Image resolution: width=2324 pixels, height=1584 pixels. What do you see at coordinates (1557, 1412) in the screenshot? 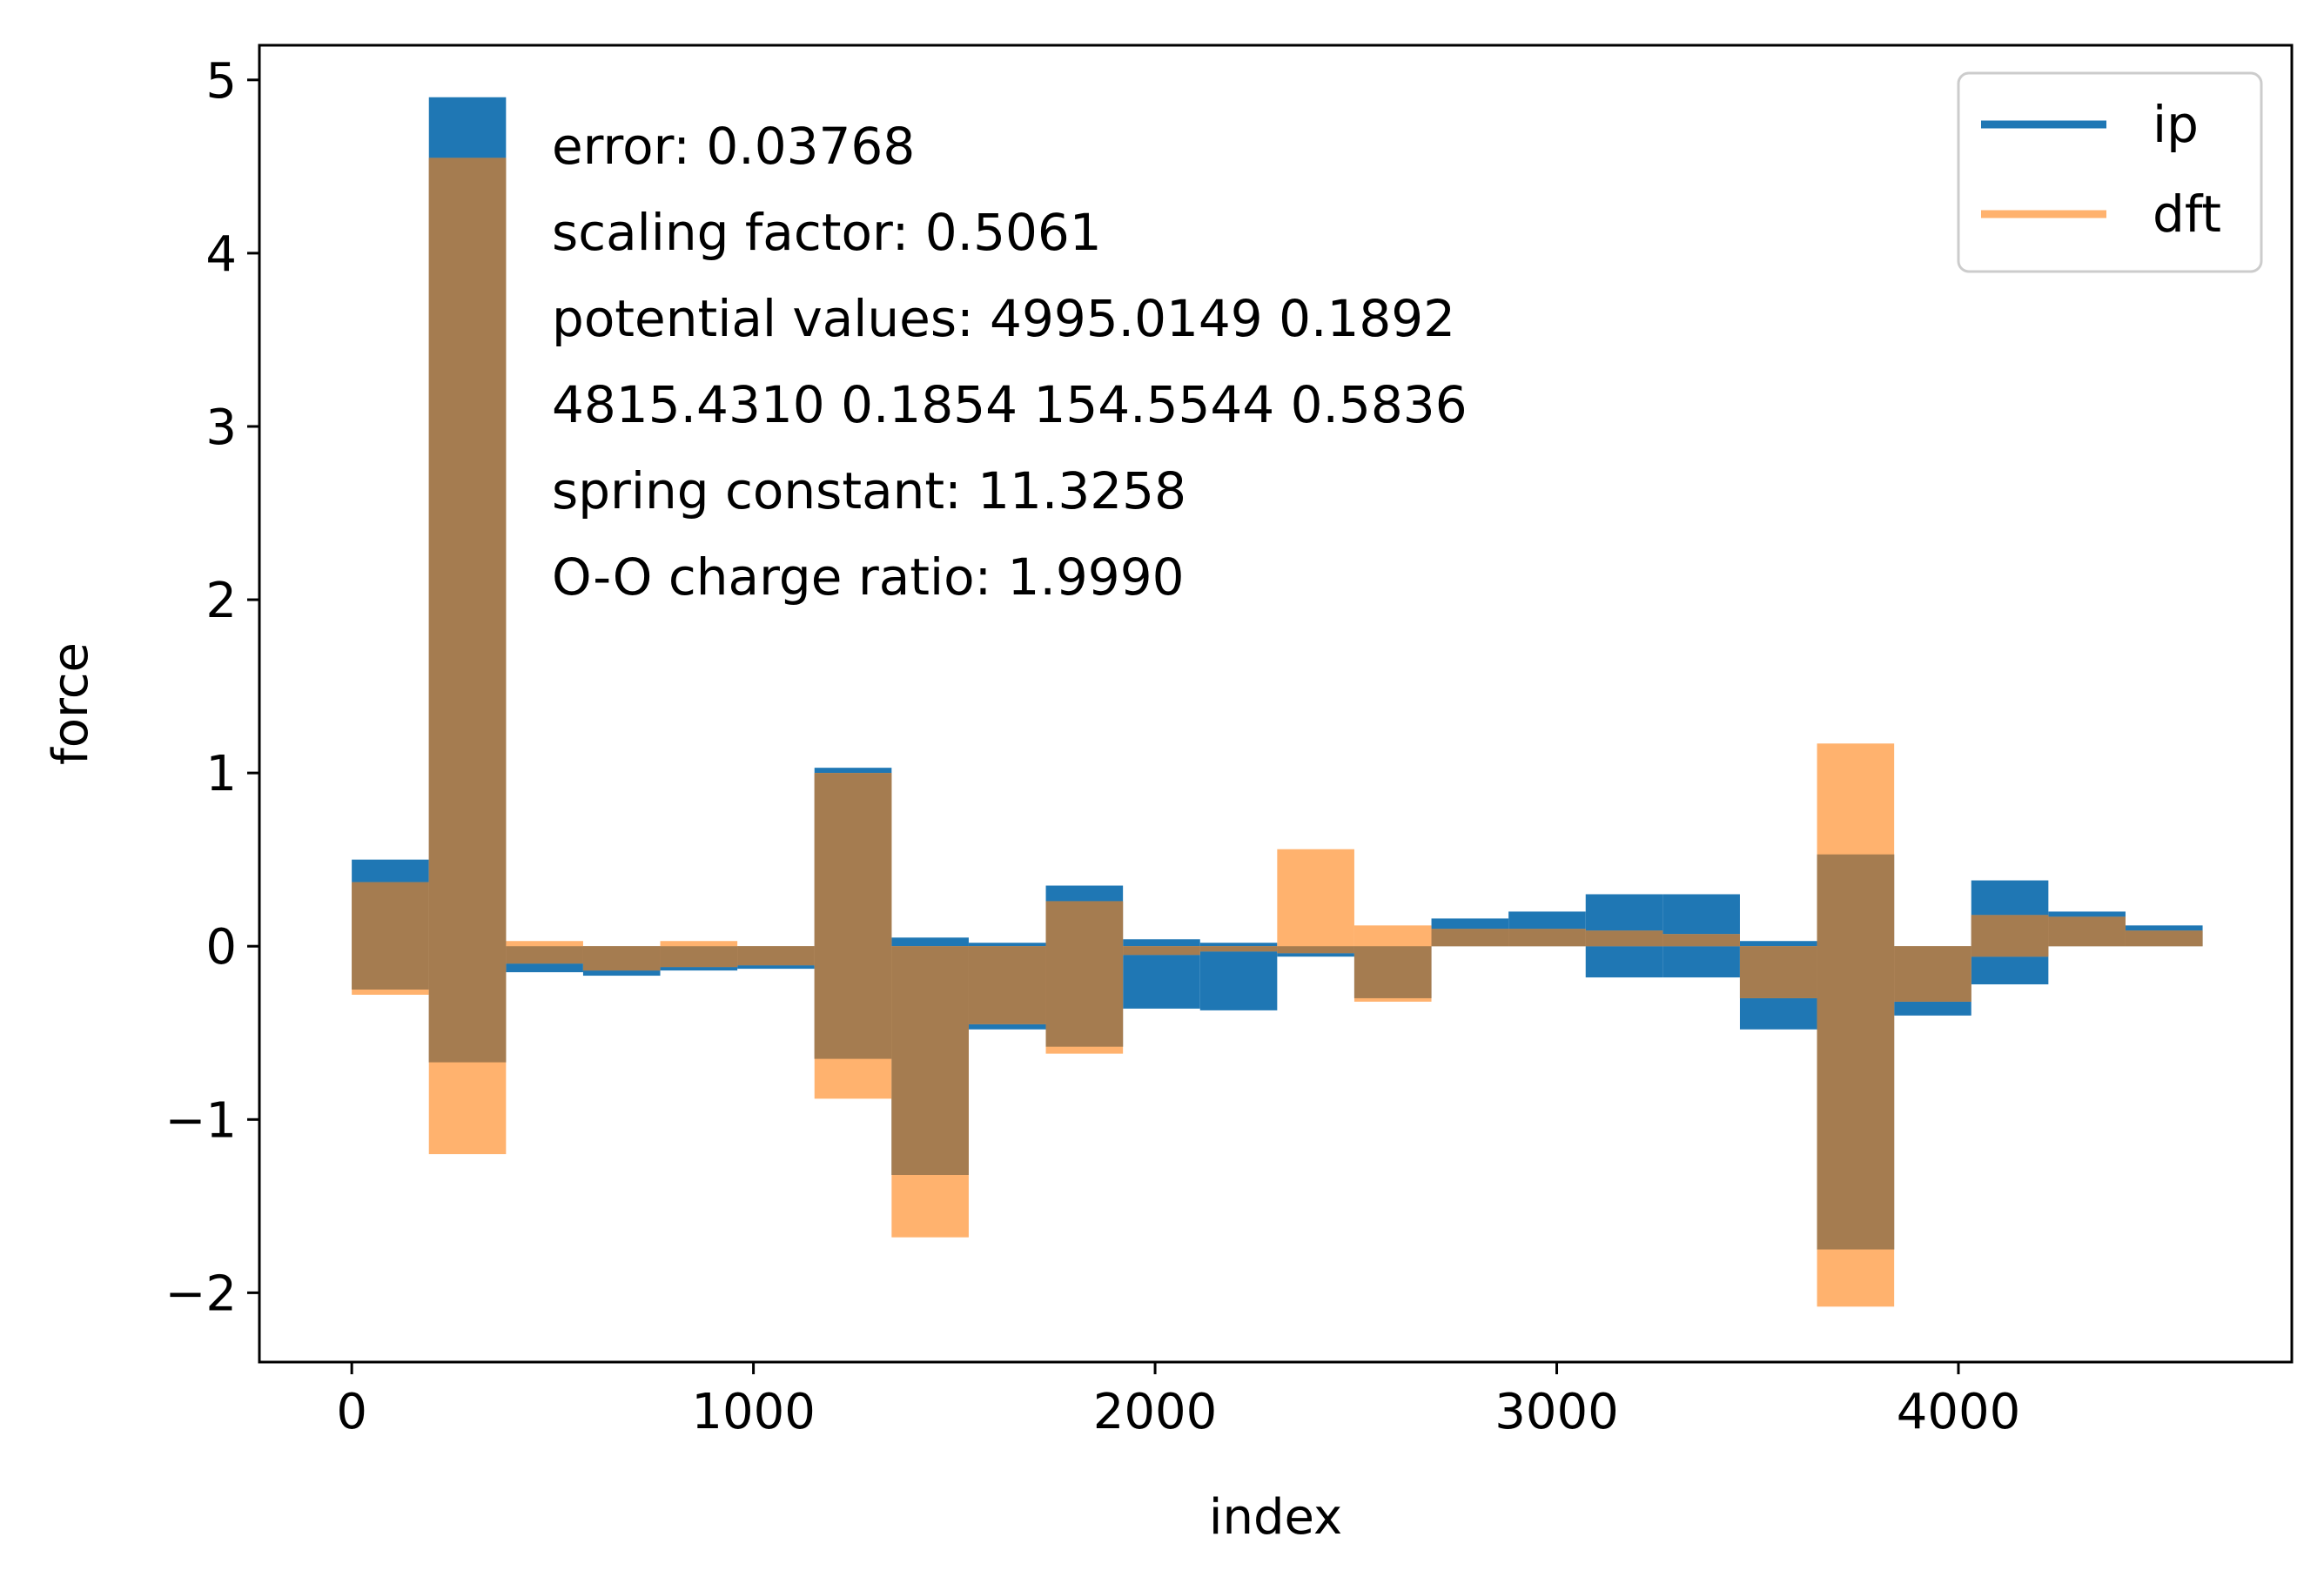
I see `x-tick-label-3: 3000` at bounding box center [1557, 1412].